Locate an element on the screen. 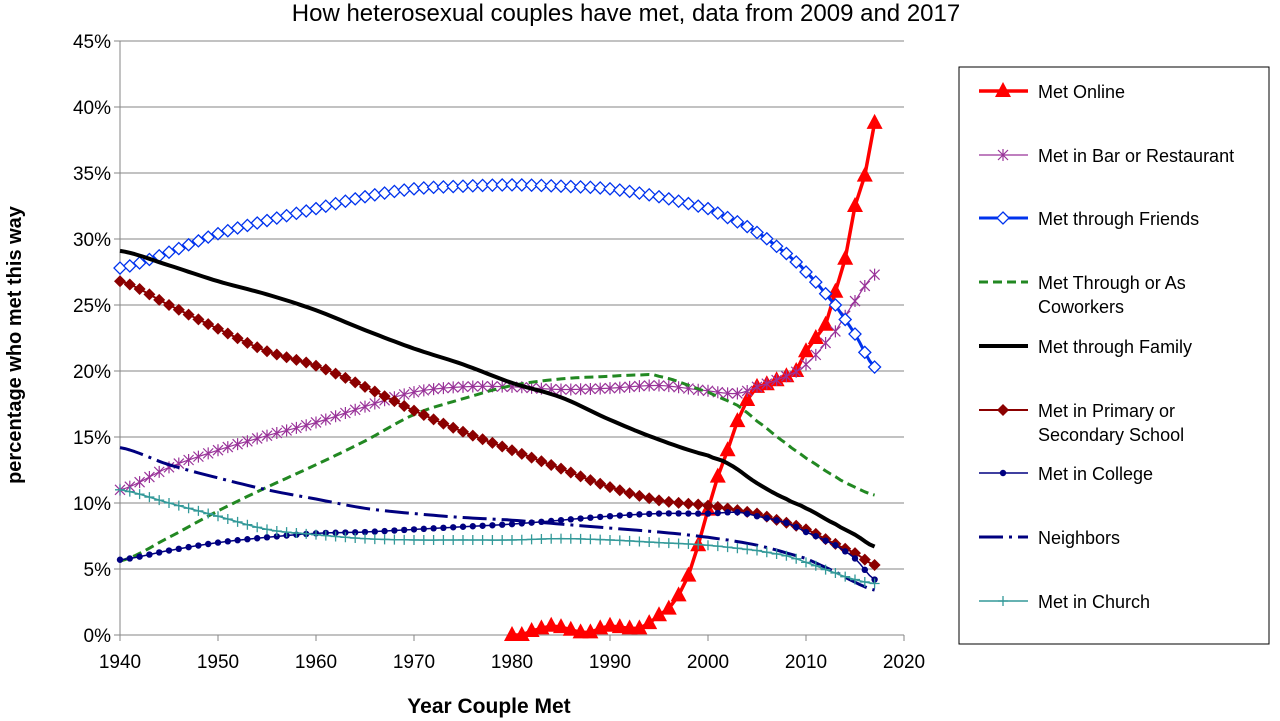 The width and height of the screenshot is (1280, 721). y-tick-label: 30% is located at coordinates (92, 240).